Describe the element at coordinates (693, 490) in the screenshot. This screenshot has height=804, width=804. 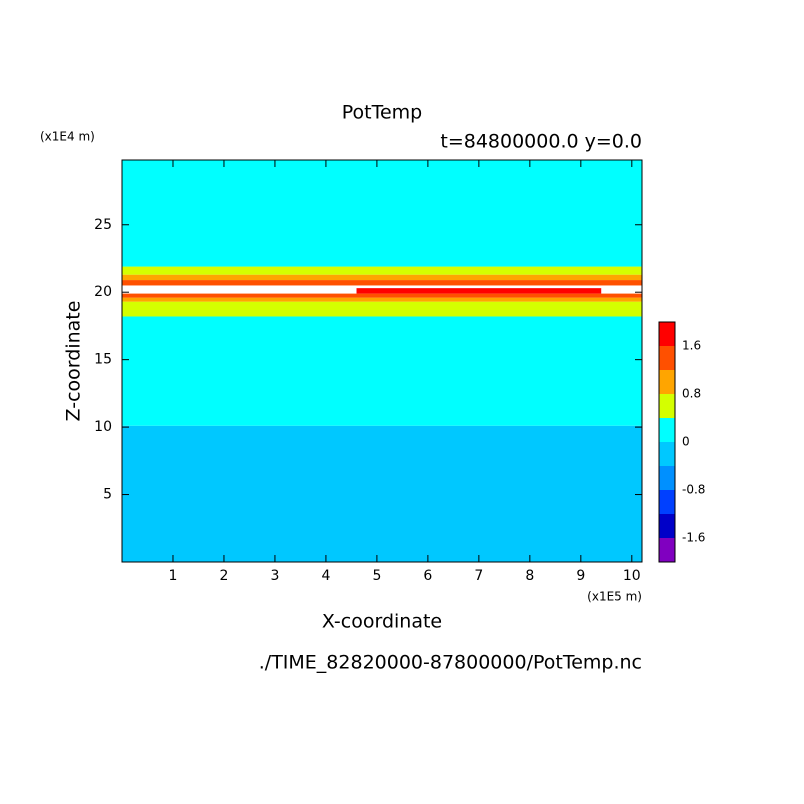
I see `colorbar-label: -0.8` at that location.